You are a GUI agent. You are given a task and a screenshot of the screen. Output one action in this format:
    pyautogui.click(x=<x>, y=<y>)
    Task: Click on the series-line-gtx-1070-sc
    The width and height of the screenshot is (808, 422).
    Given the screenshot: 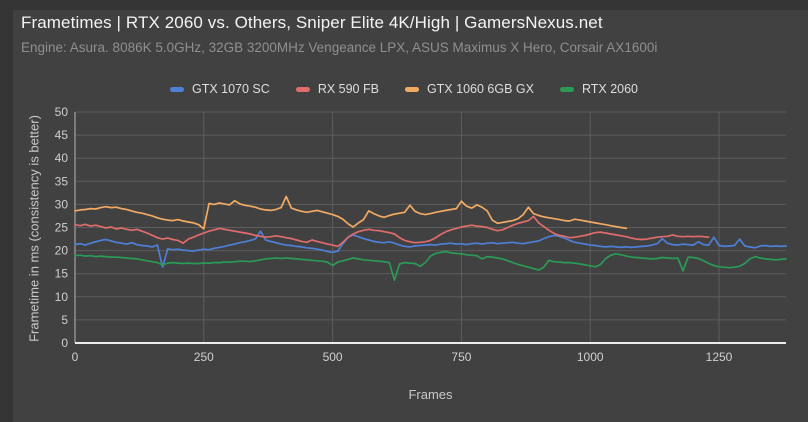 What is the action you would take?
    pyautogui.click(x=430, y=249)
    